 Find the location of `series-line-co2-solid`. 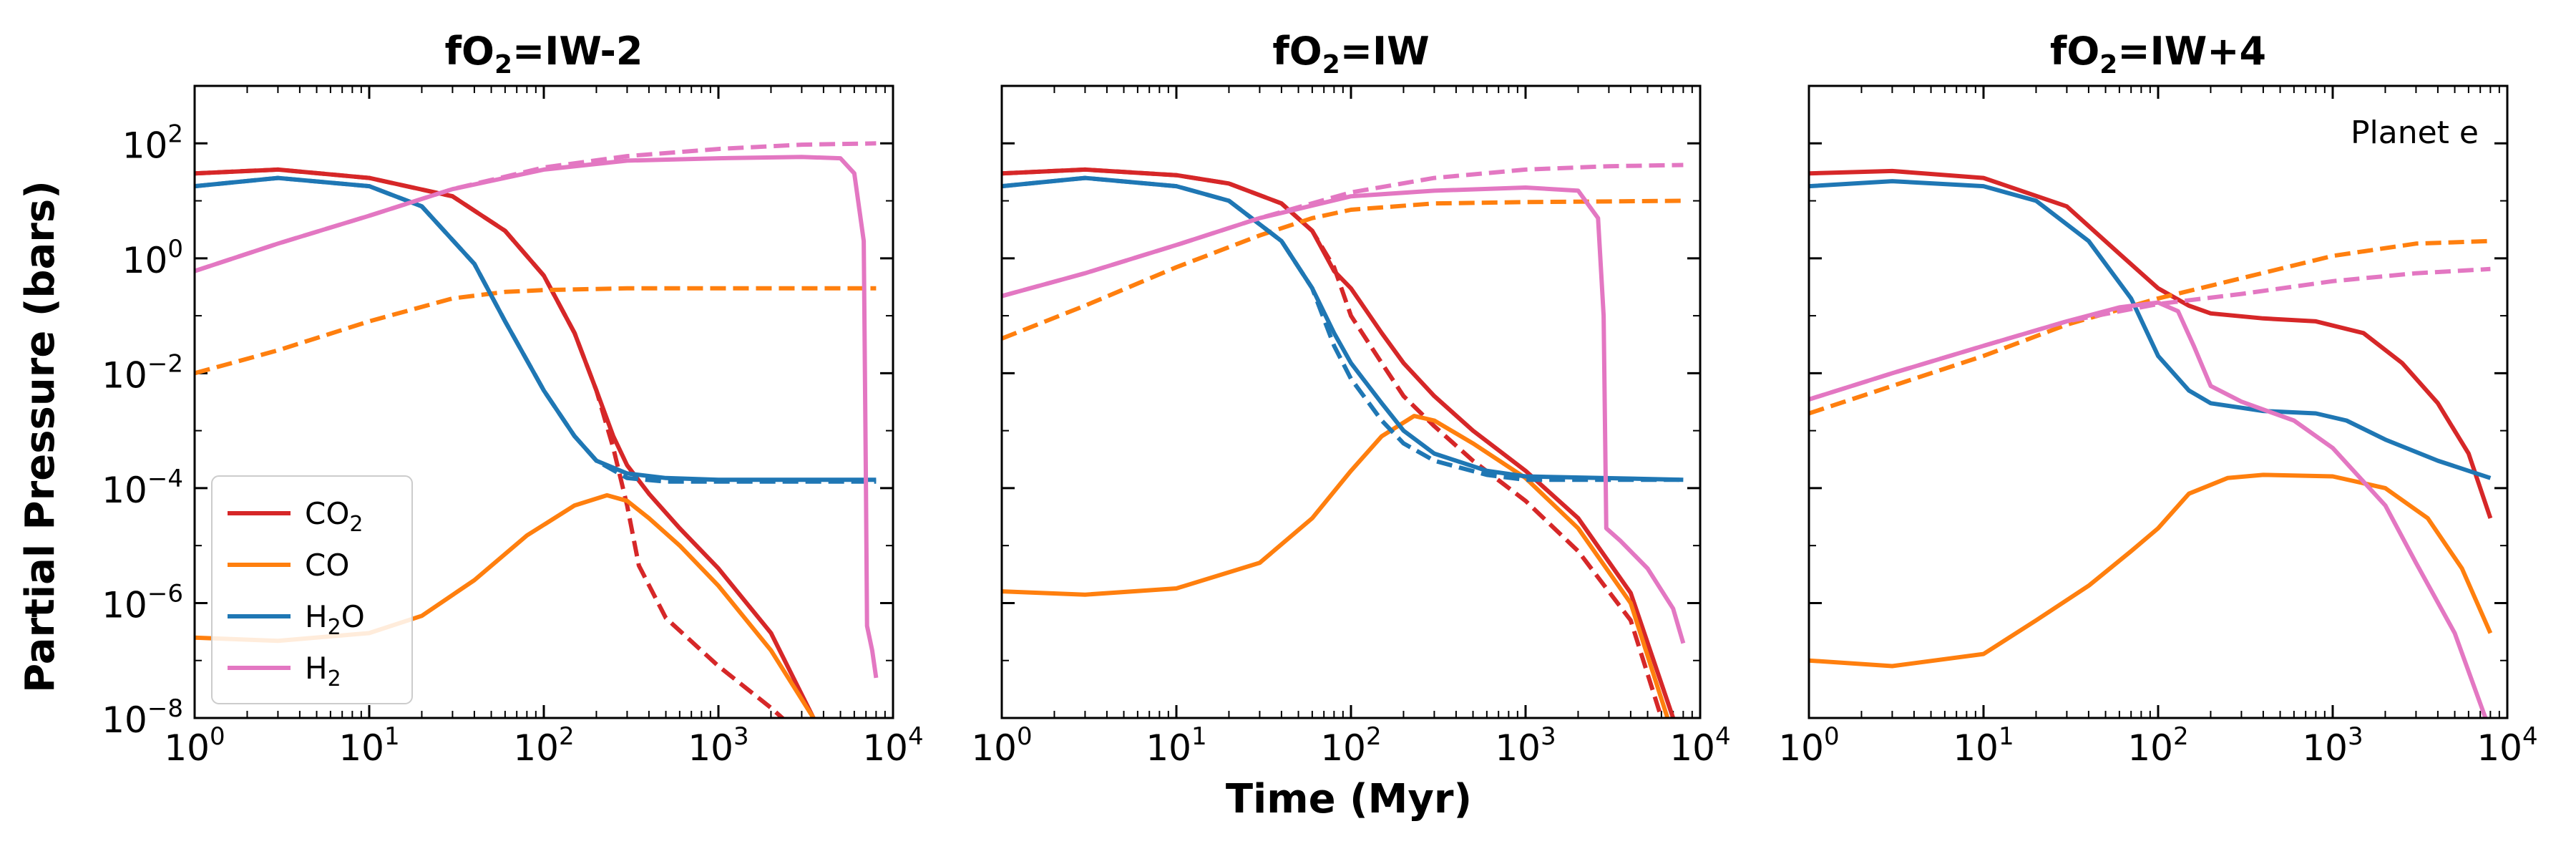

series-line-co2-solid is located at coordinates (2151, 343).